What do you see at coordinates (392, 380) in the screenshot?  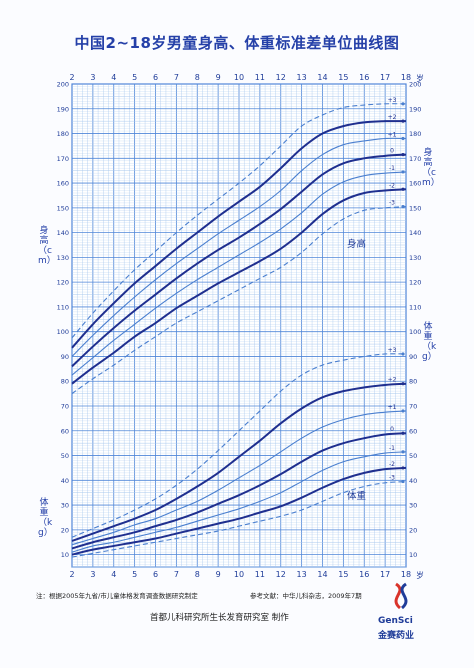 I see `weight-sd-label-plus2: +2` at bounding box center [392, 380].